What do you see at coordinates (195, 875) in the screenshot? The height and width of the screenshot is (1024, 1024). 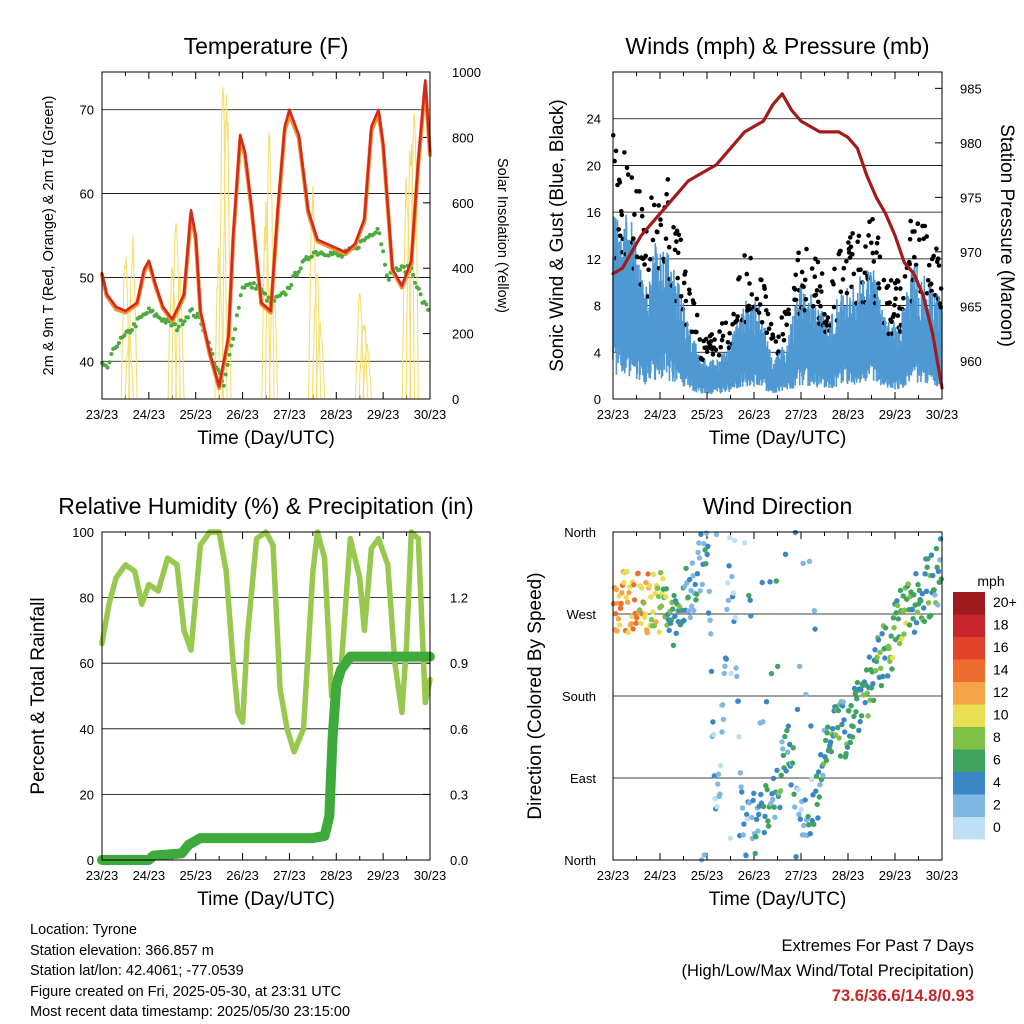 I see `x-tick-label: 25/23` at bounding box center [195, 875].